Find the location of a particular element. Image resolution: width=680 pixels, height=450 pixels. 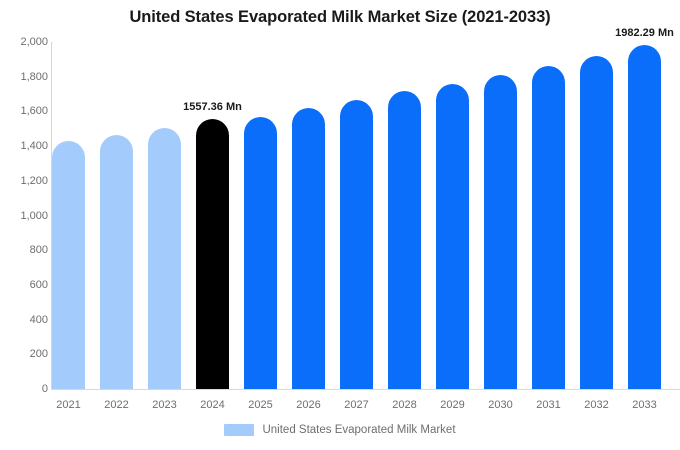

x-axis-tick-2030: 2030 is located at coordinates (500, 405).